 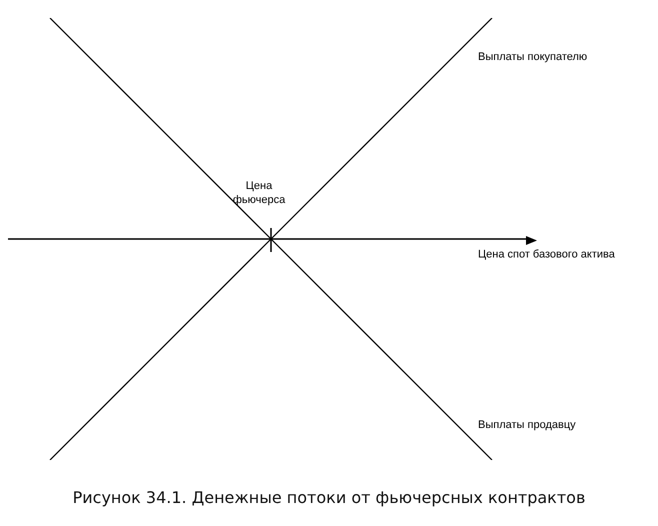 What do you see at coordinates (533, 57) in the screenshot?
I see `series-label: Выплаты покупателю` at bounding box center [533, 57].